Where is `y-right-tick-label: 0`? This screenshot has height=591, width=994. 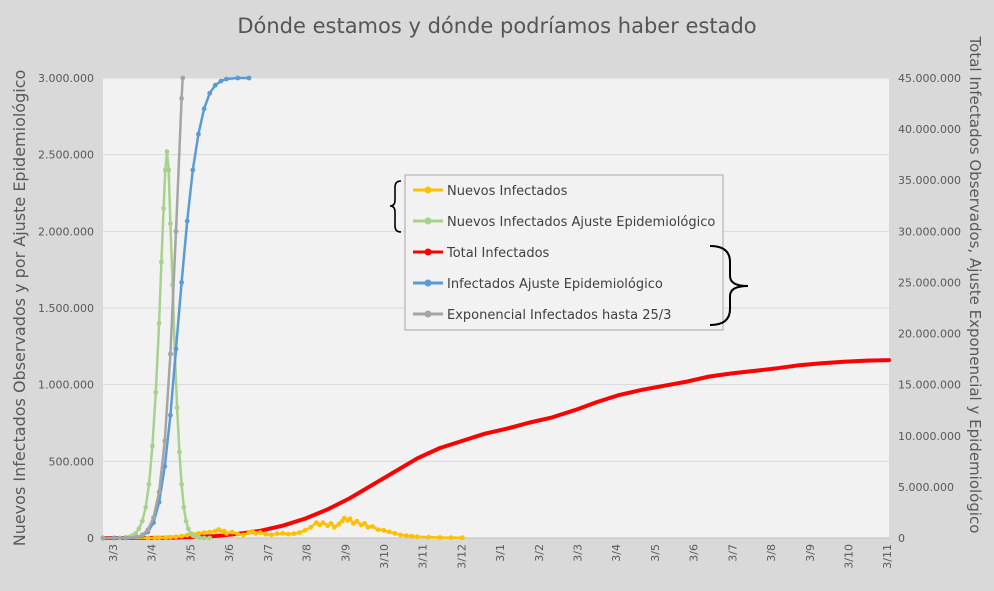
y-right-tick-label: 0 is located at coordinates (901, 538).